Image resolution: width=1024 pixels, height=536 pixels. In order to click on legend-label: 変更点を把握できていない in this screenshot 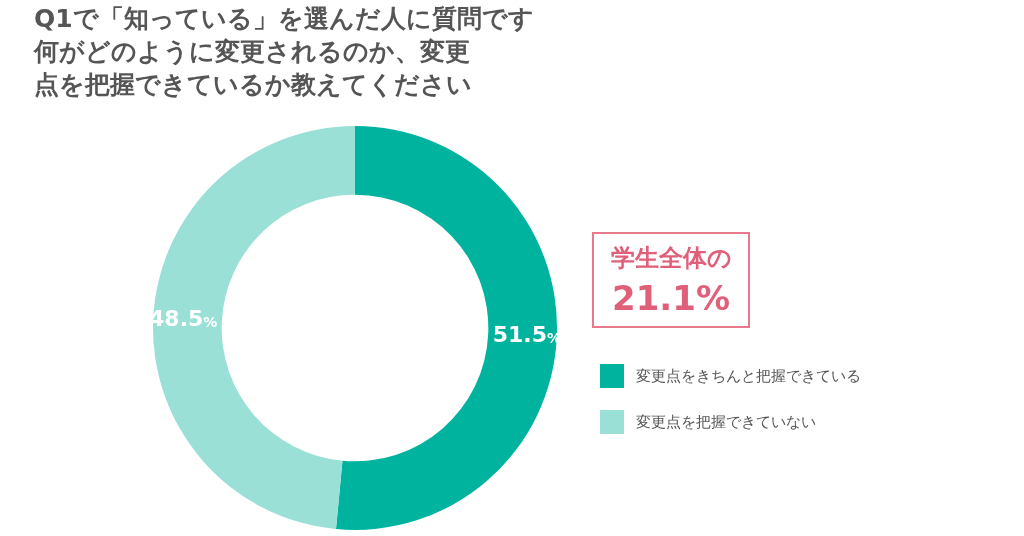, I will do `click(726, 422)`.